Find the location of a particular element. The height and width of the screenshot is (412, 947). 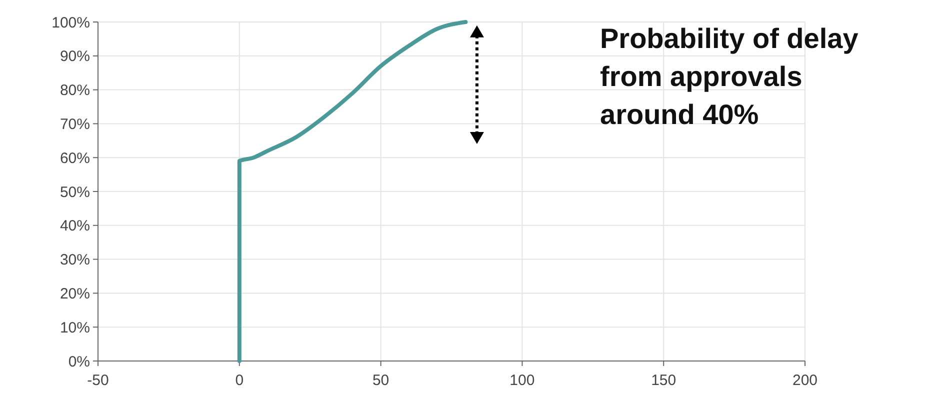

y-tick-label: 60% is located at coordinates (75, 158).